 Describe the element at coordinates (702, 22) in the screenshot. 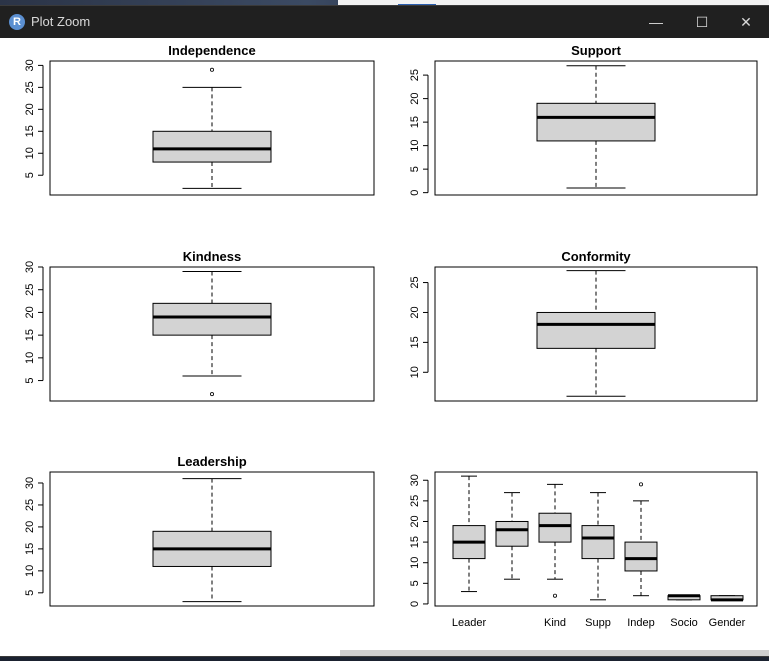

I see `maximize-button: ☐` at that location.